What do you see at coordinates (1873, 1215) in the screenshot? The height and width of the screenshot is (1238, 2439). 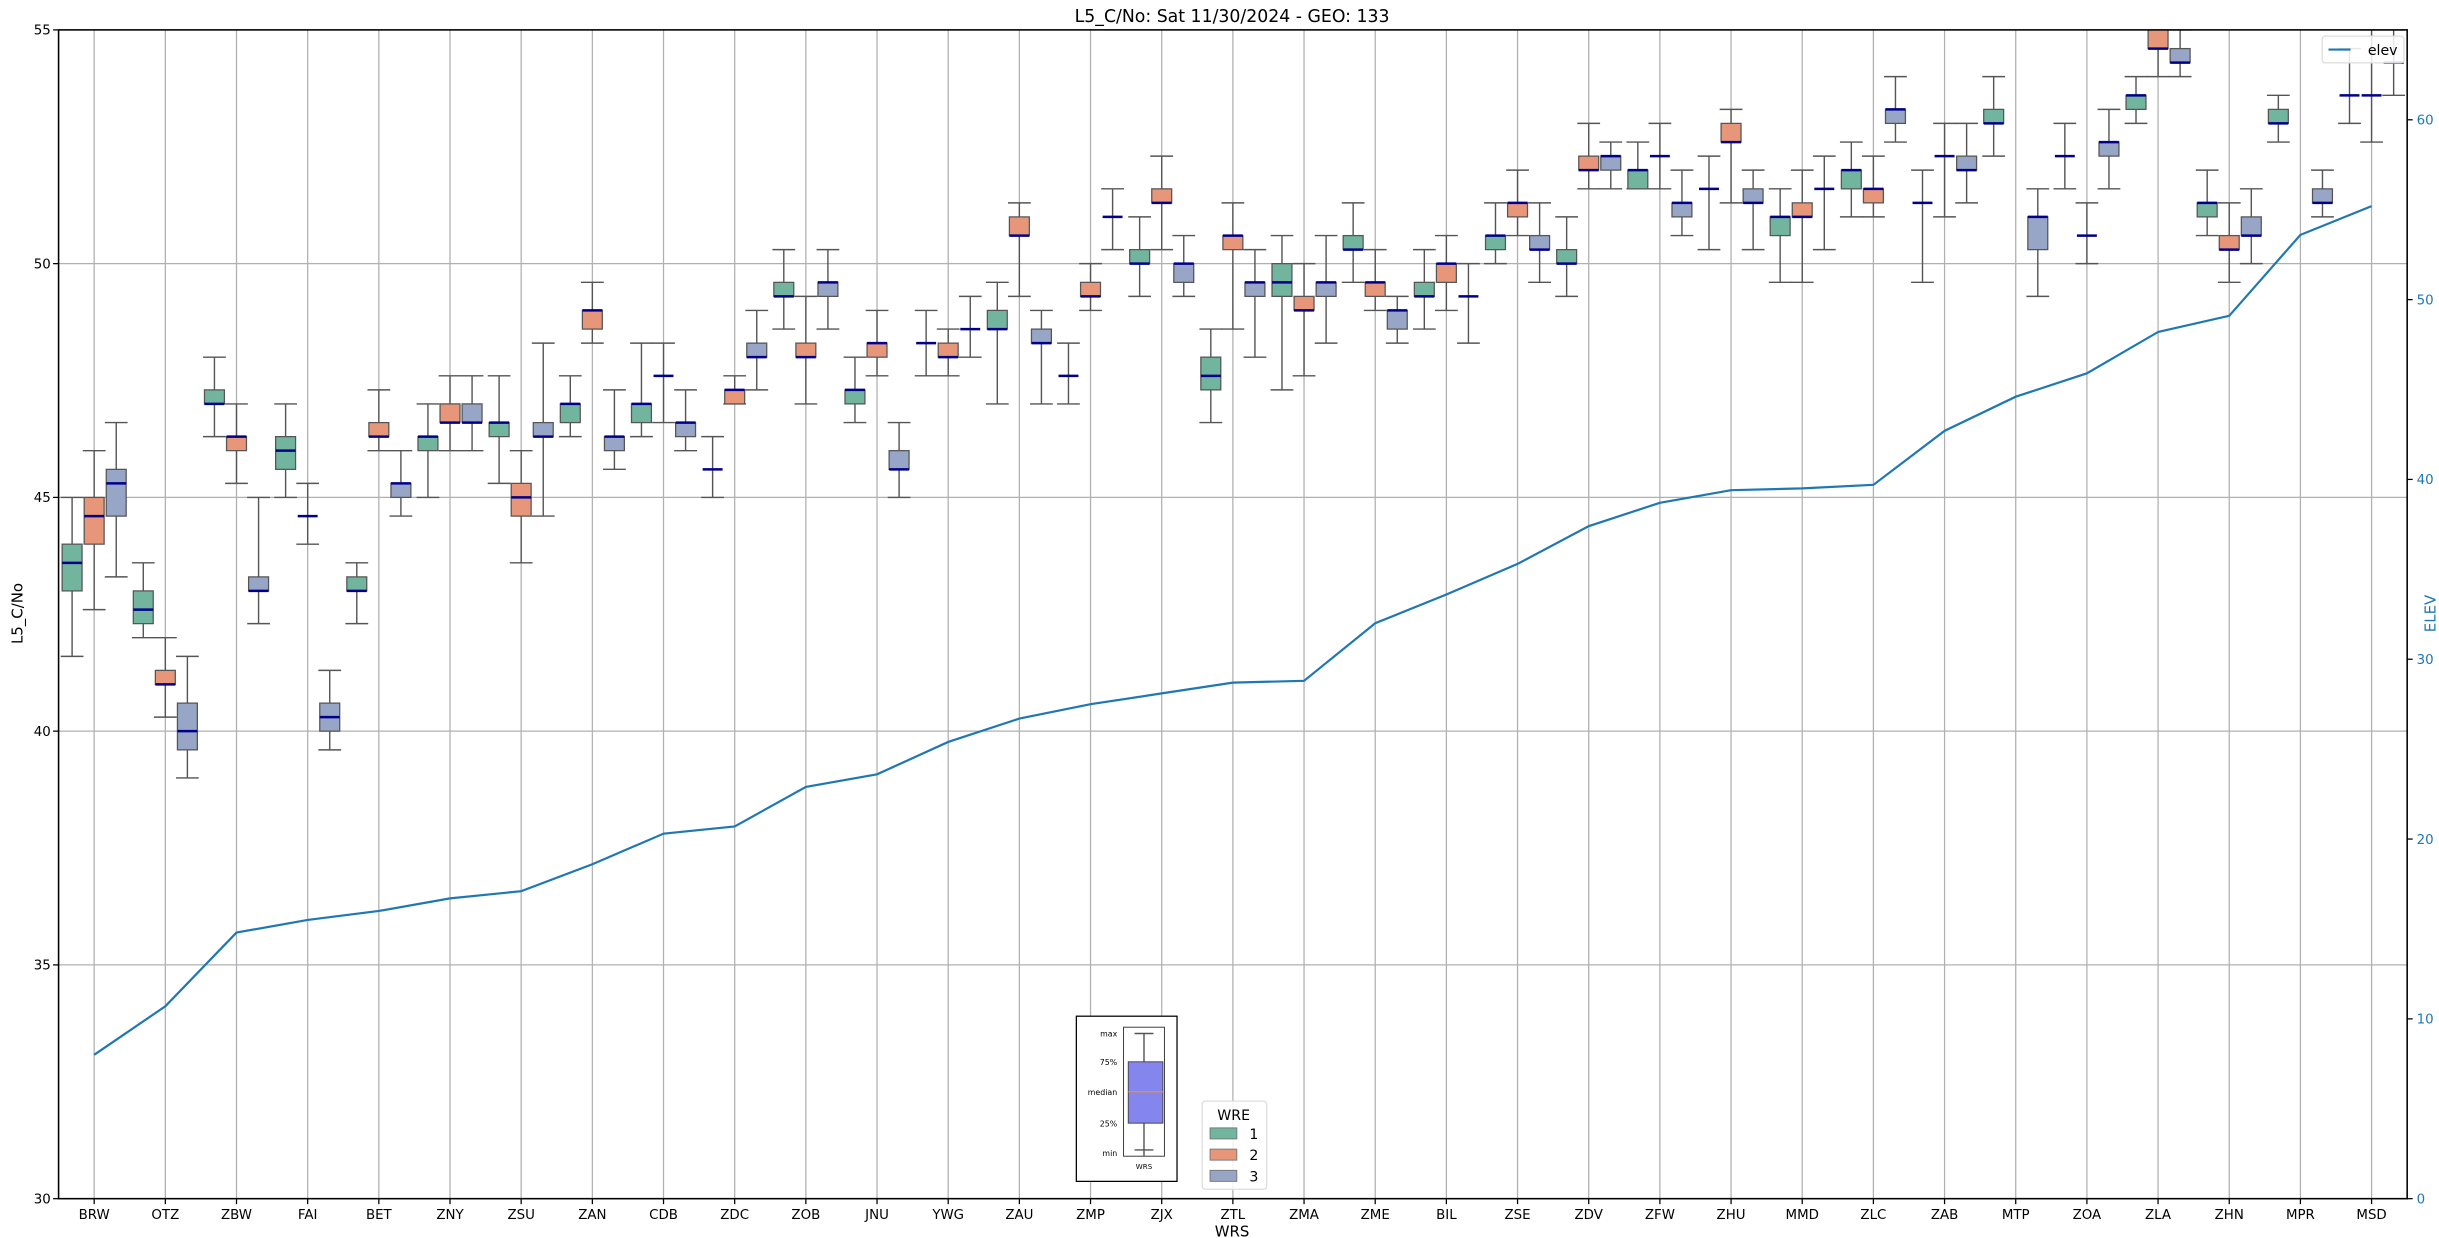 I see `x-tick-label: ZLC` at bounding box center [1873, 1215].